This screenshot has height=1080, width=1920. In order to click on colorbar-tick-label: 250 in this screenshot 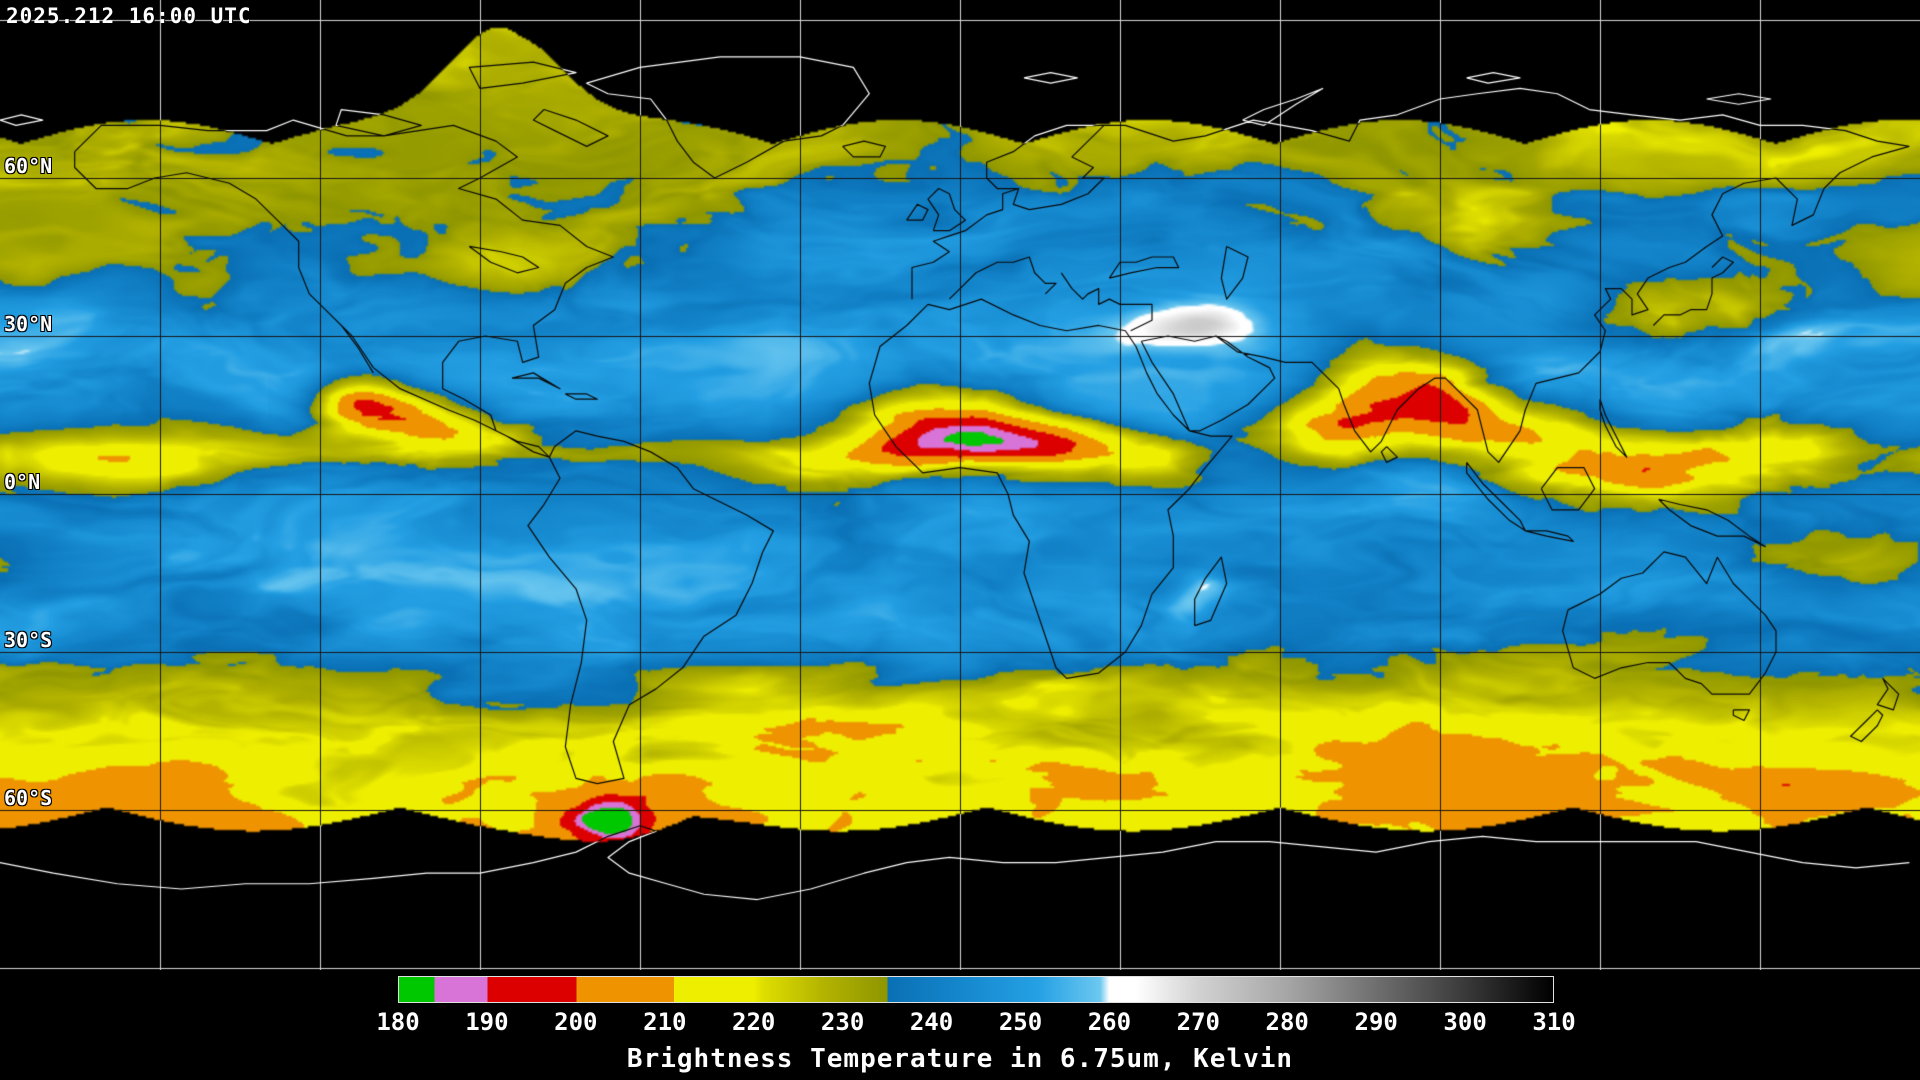, I will do `click(1020, 1022)`.